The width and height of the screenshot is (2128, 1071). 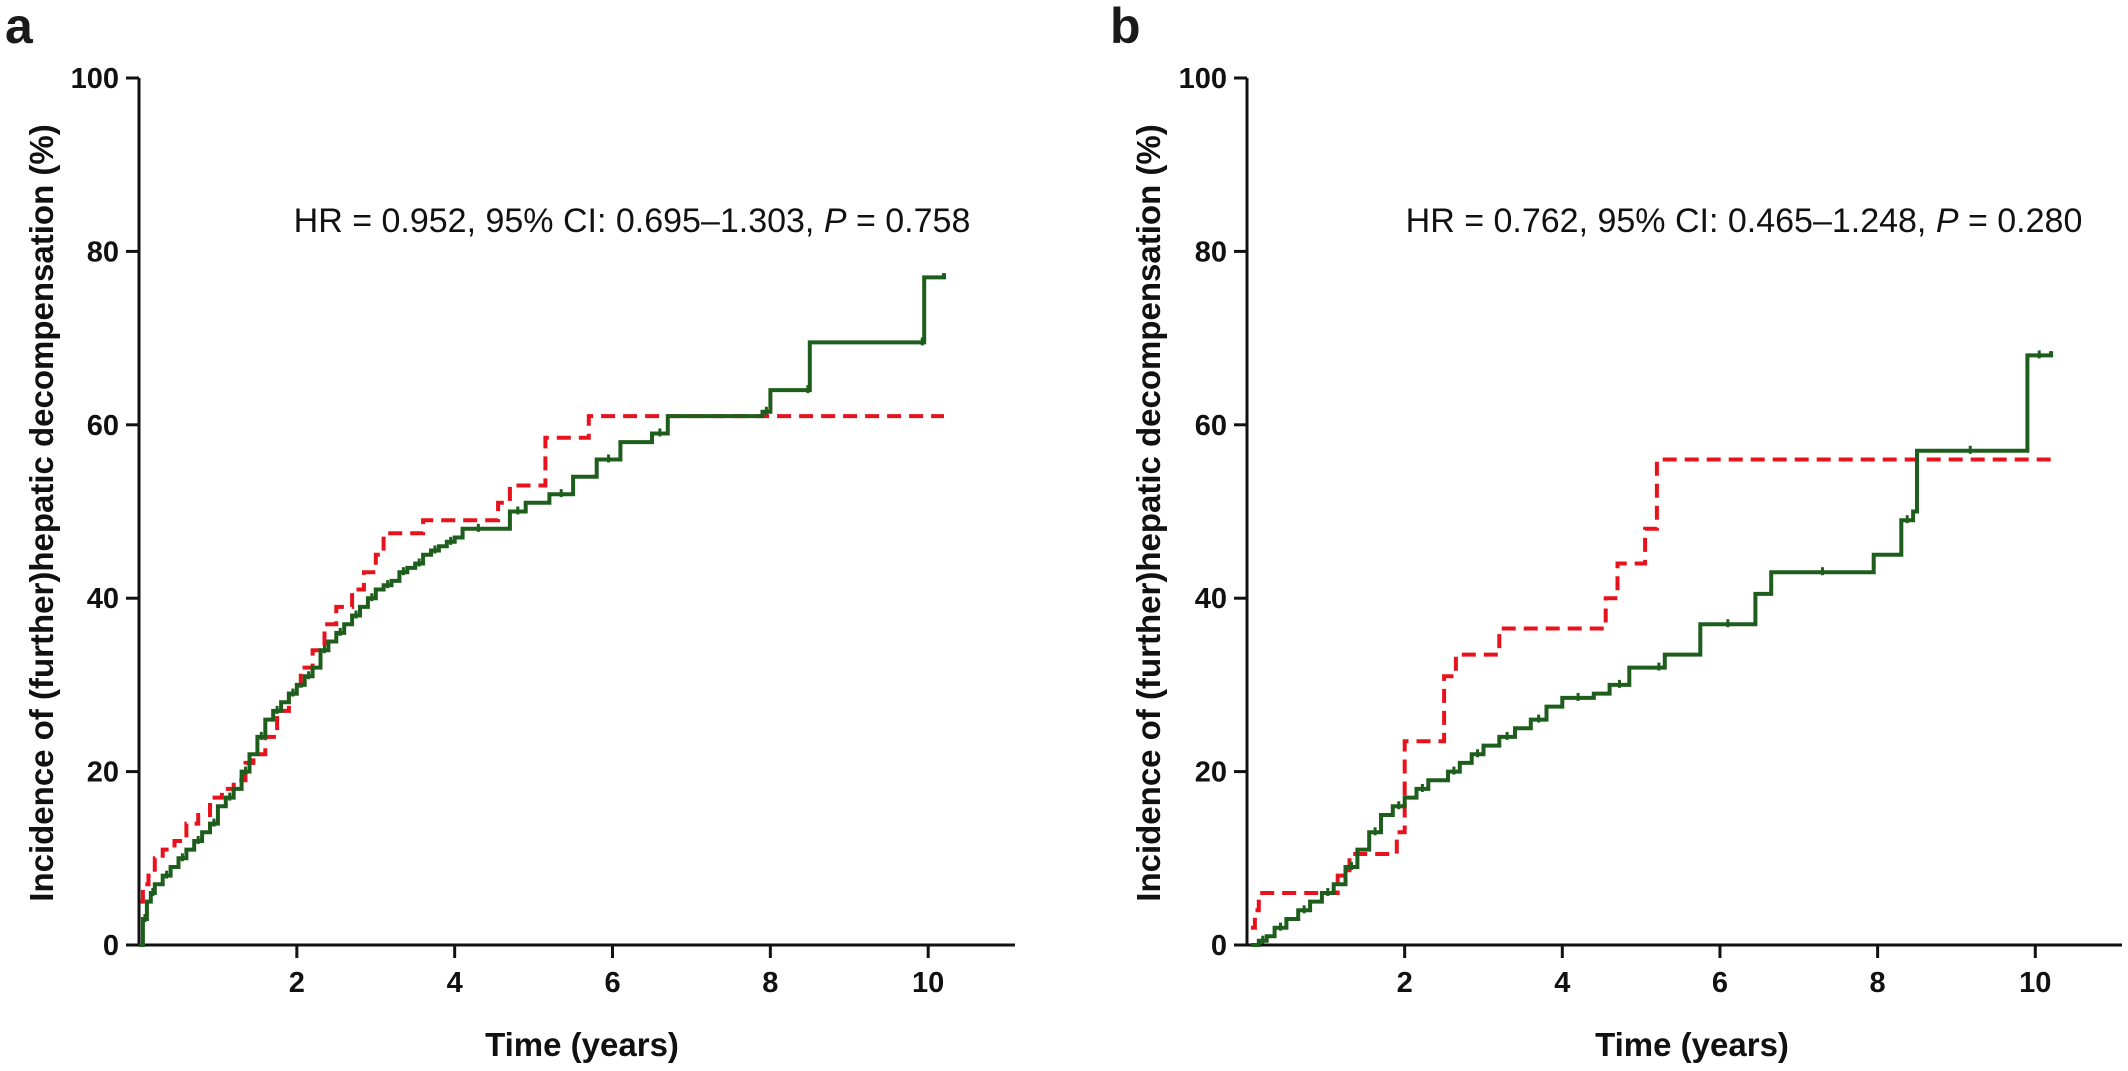 I want to click on panel-b-y-tick-label: 60, so click(x=1211, y=426).